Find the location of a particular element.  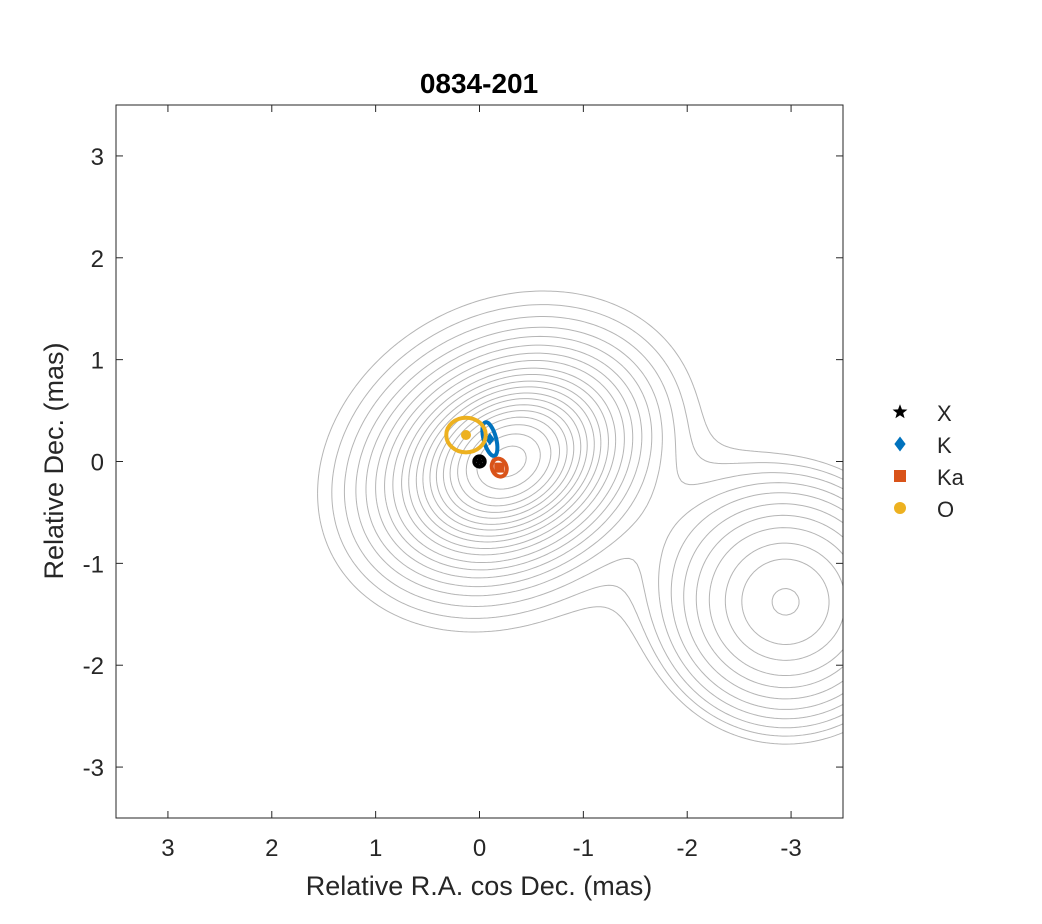

marker-o is located at coordinates (465, 435).